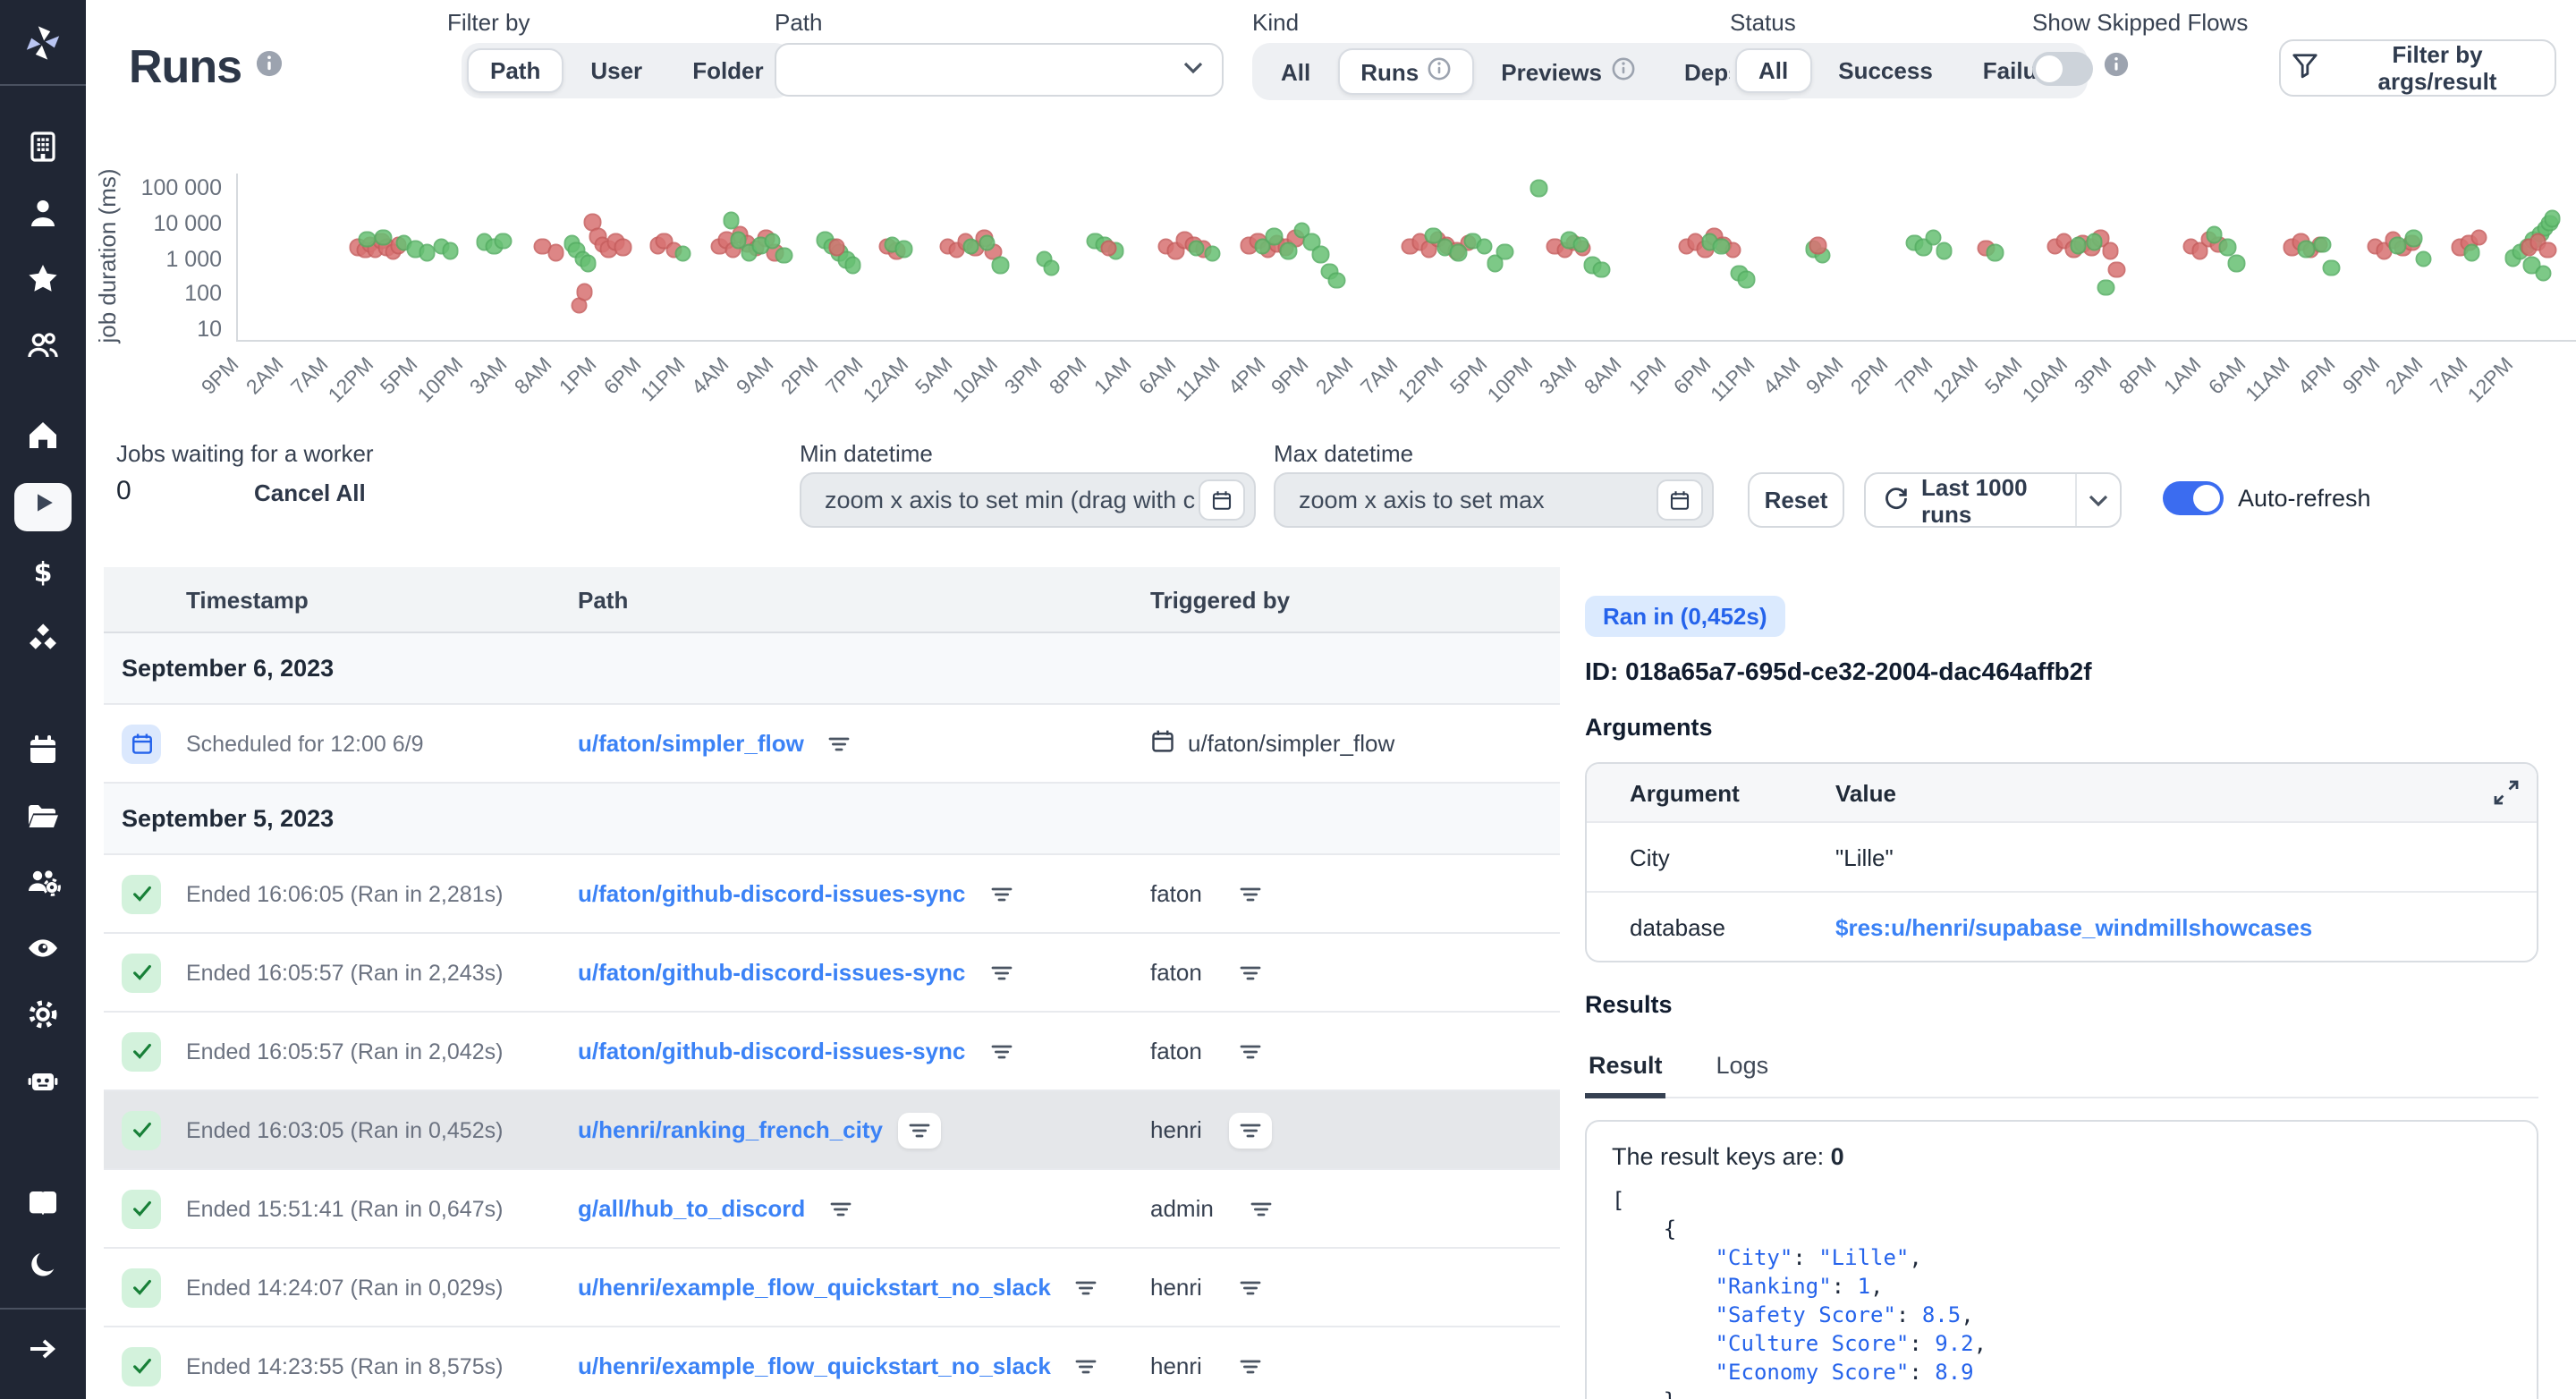  What do you see at coordinates (43, 576) in the screenshot?
I see `sidebar-item-variables: $` at bounding box center [43, 576].